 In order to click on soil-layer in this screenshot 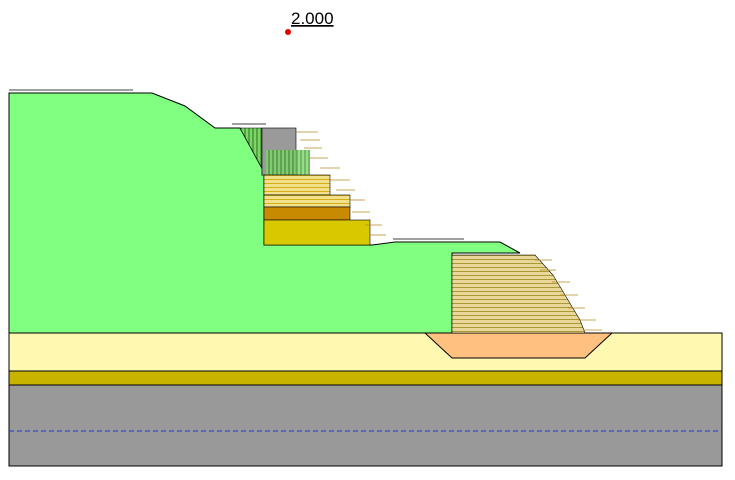, I will do `click(365, 378)`.